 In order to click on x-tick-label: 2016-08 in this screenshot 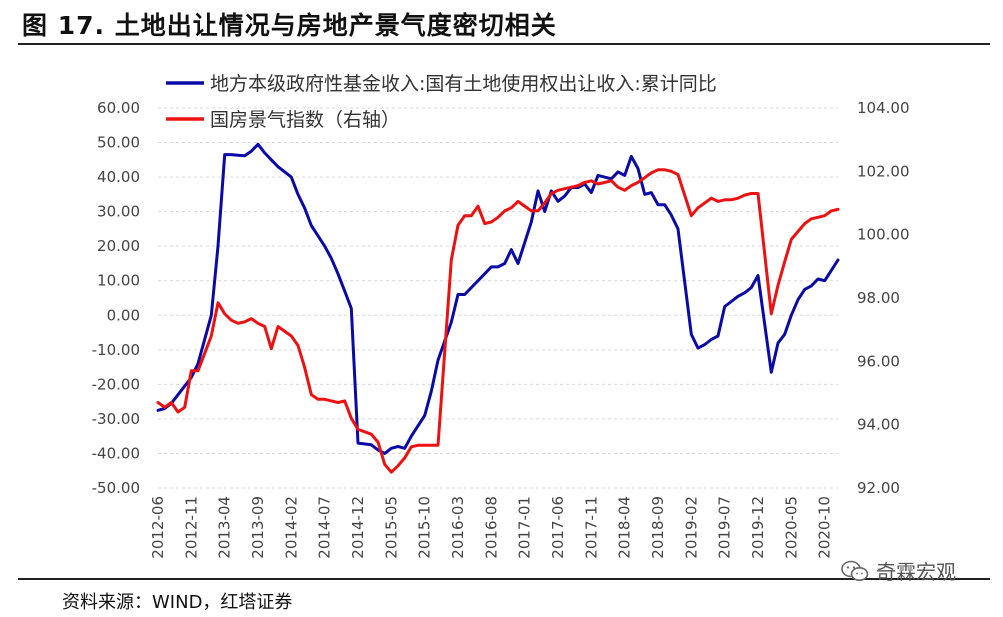, I will do `click(491, 527)`.